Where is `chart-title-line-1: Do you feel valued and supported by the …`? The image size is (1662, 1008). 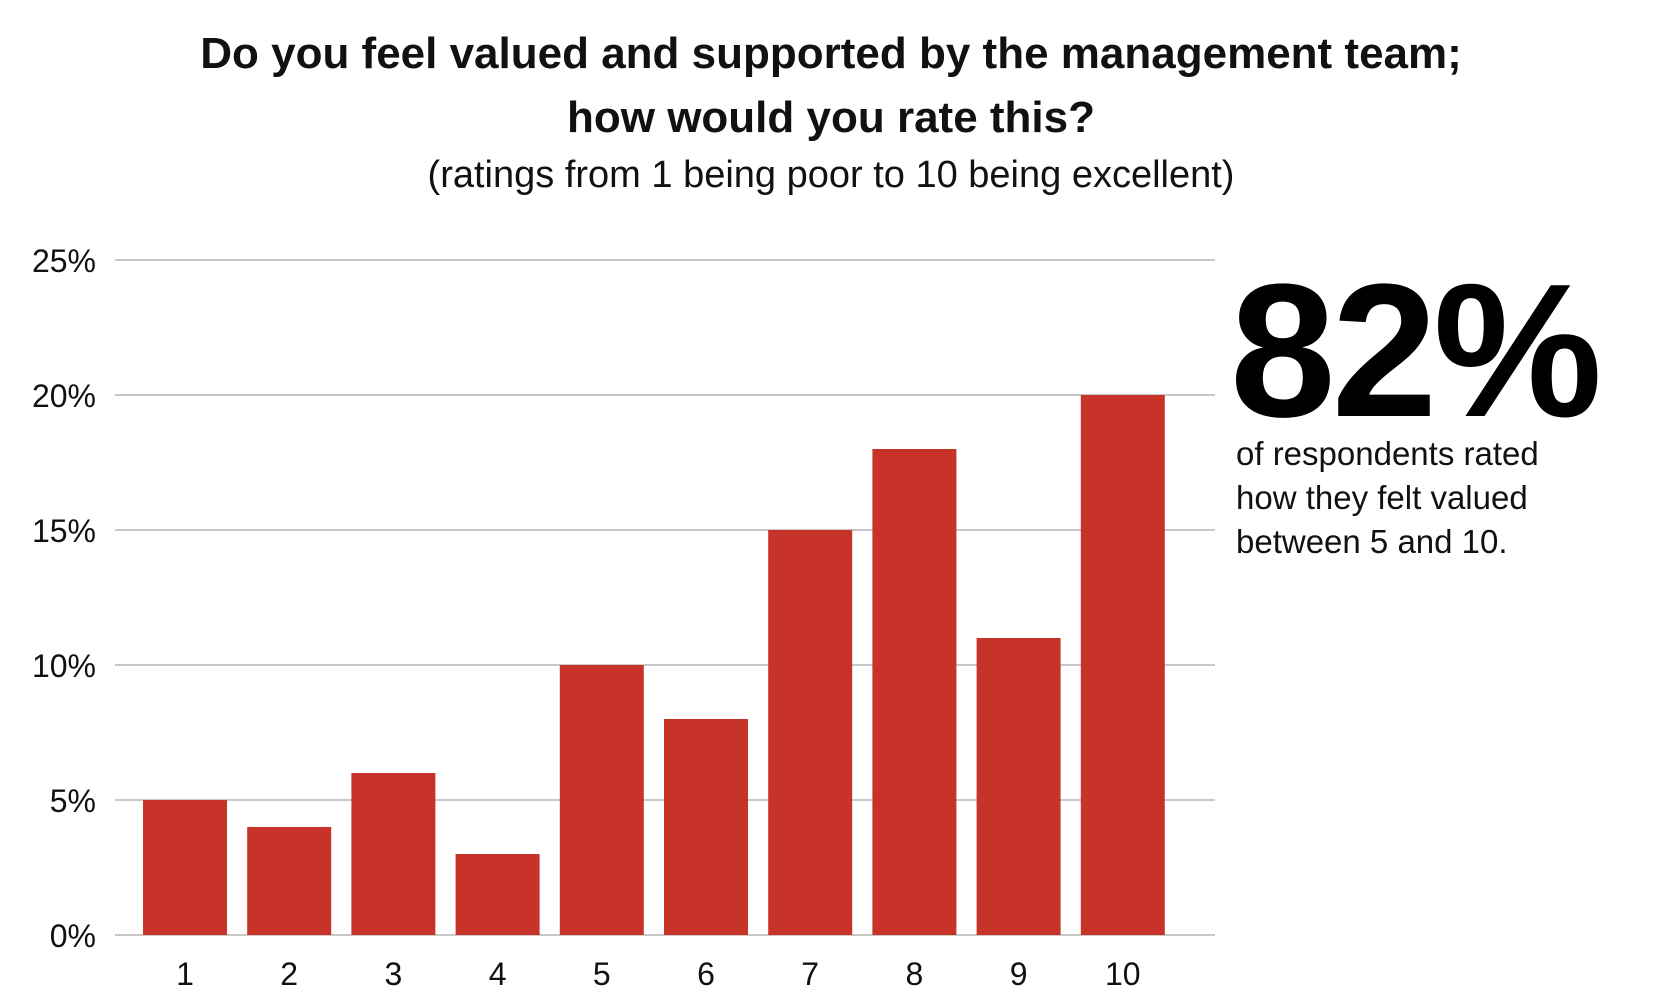 chart-title-line-1: Do you feel valued and supported by the … is located at coordinates (831, 53).